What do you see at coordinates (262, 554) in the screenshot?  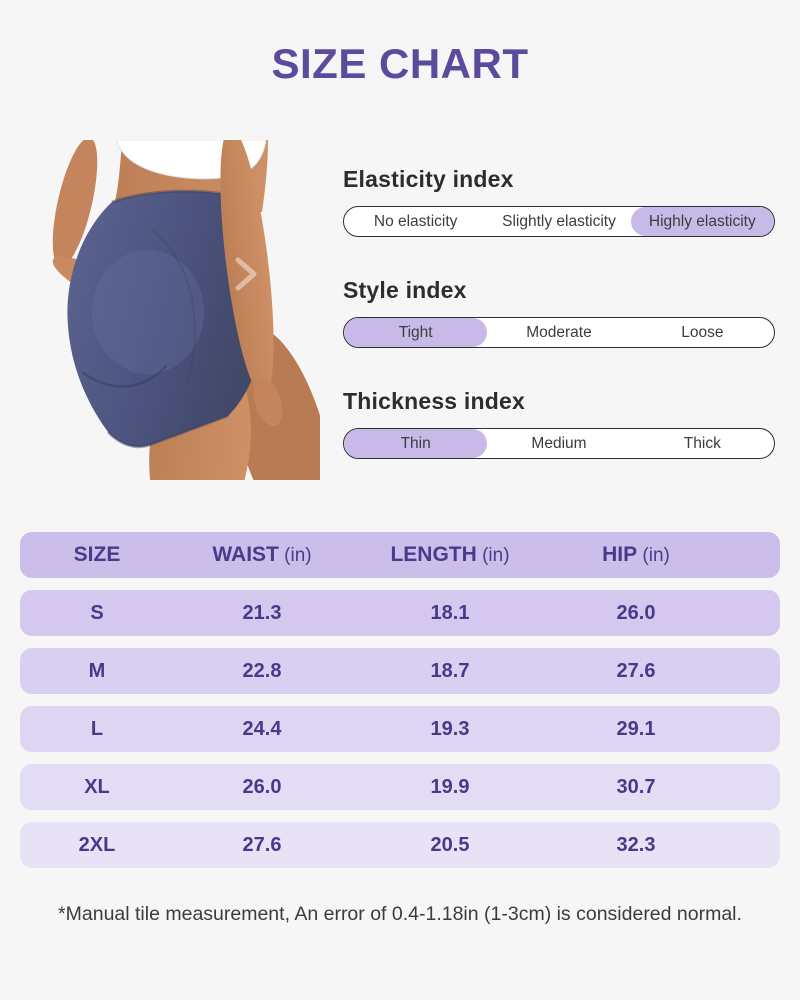 I see `column-header-waist: WAIST (in)` at bounding box center [262, 554].